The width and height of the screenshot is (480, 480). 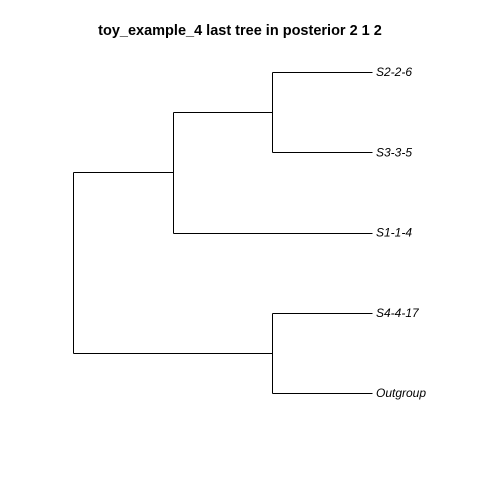 I want to click on tip-label: S3-3-5, so click(x=394, y=152).